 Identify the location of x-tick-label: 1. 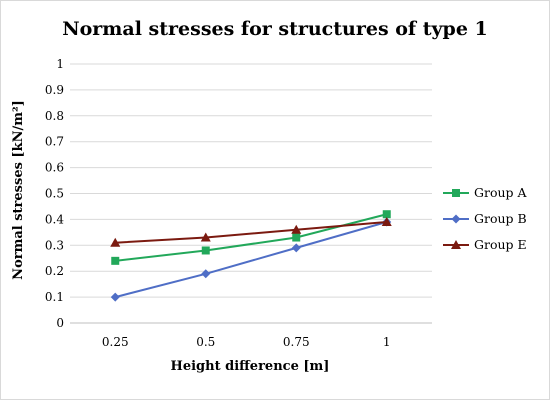
(387, 342).